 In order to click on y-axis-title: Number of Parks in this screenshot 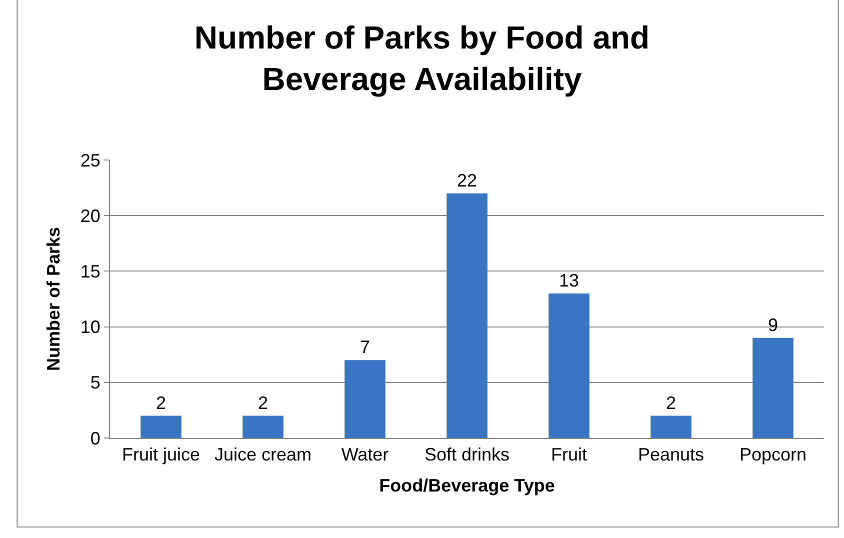, I will do `click(54, 299)`.